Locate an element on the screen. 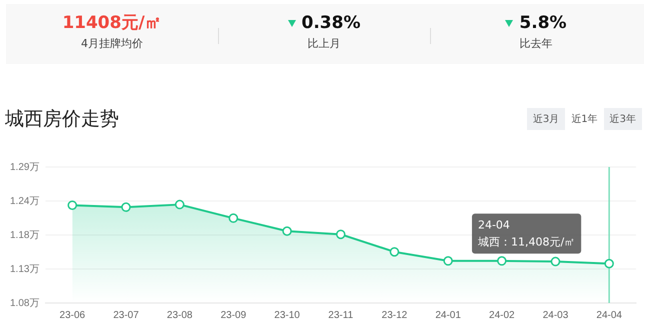  y-tick-label: 1.13万 is located at coordinates (25, 269).